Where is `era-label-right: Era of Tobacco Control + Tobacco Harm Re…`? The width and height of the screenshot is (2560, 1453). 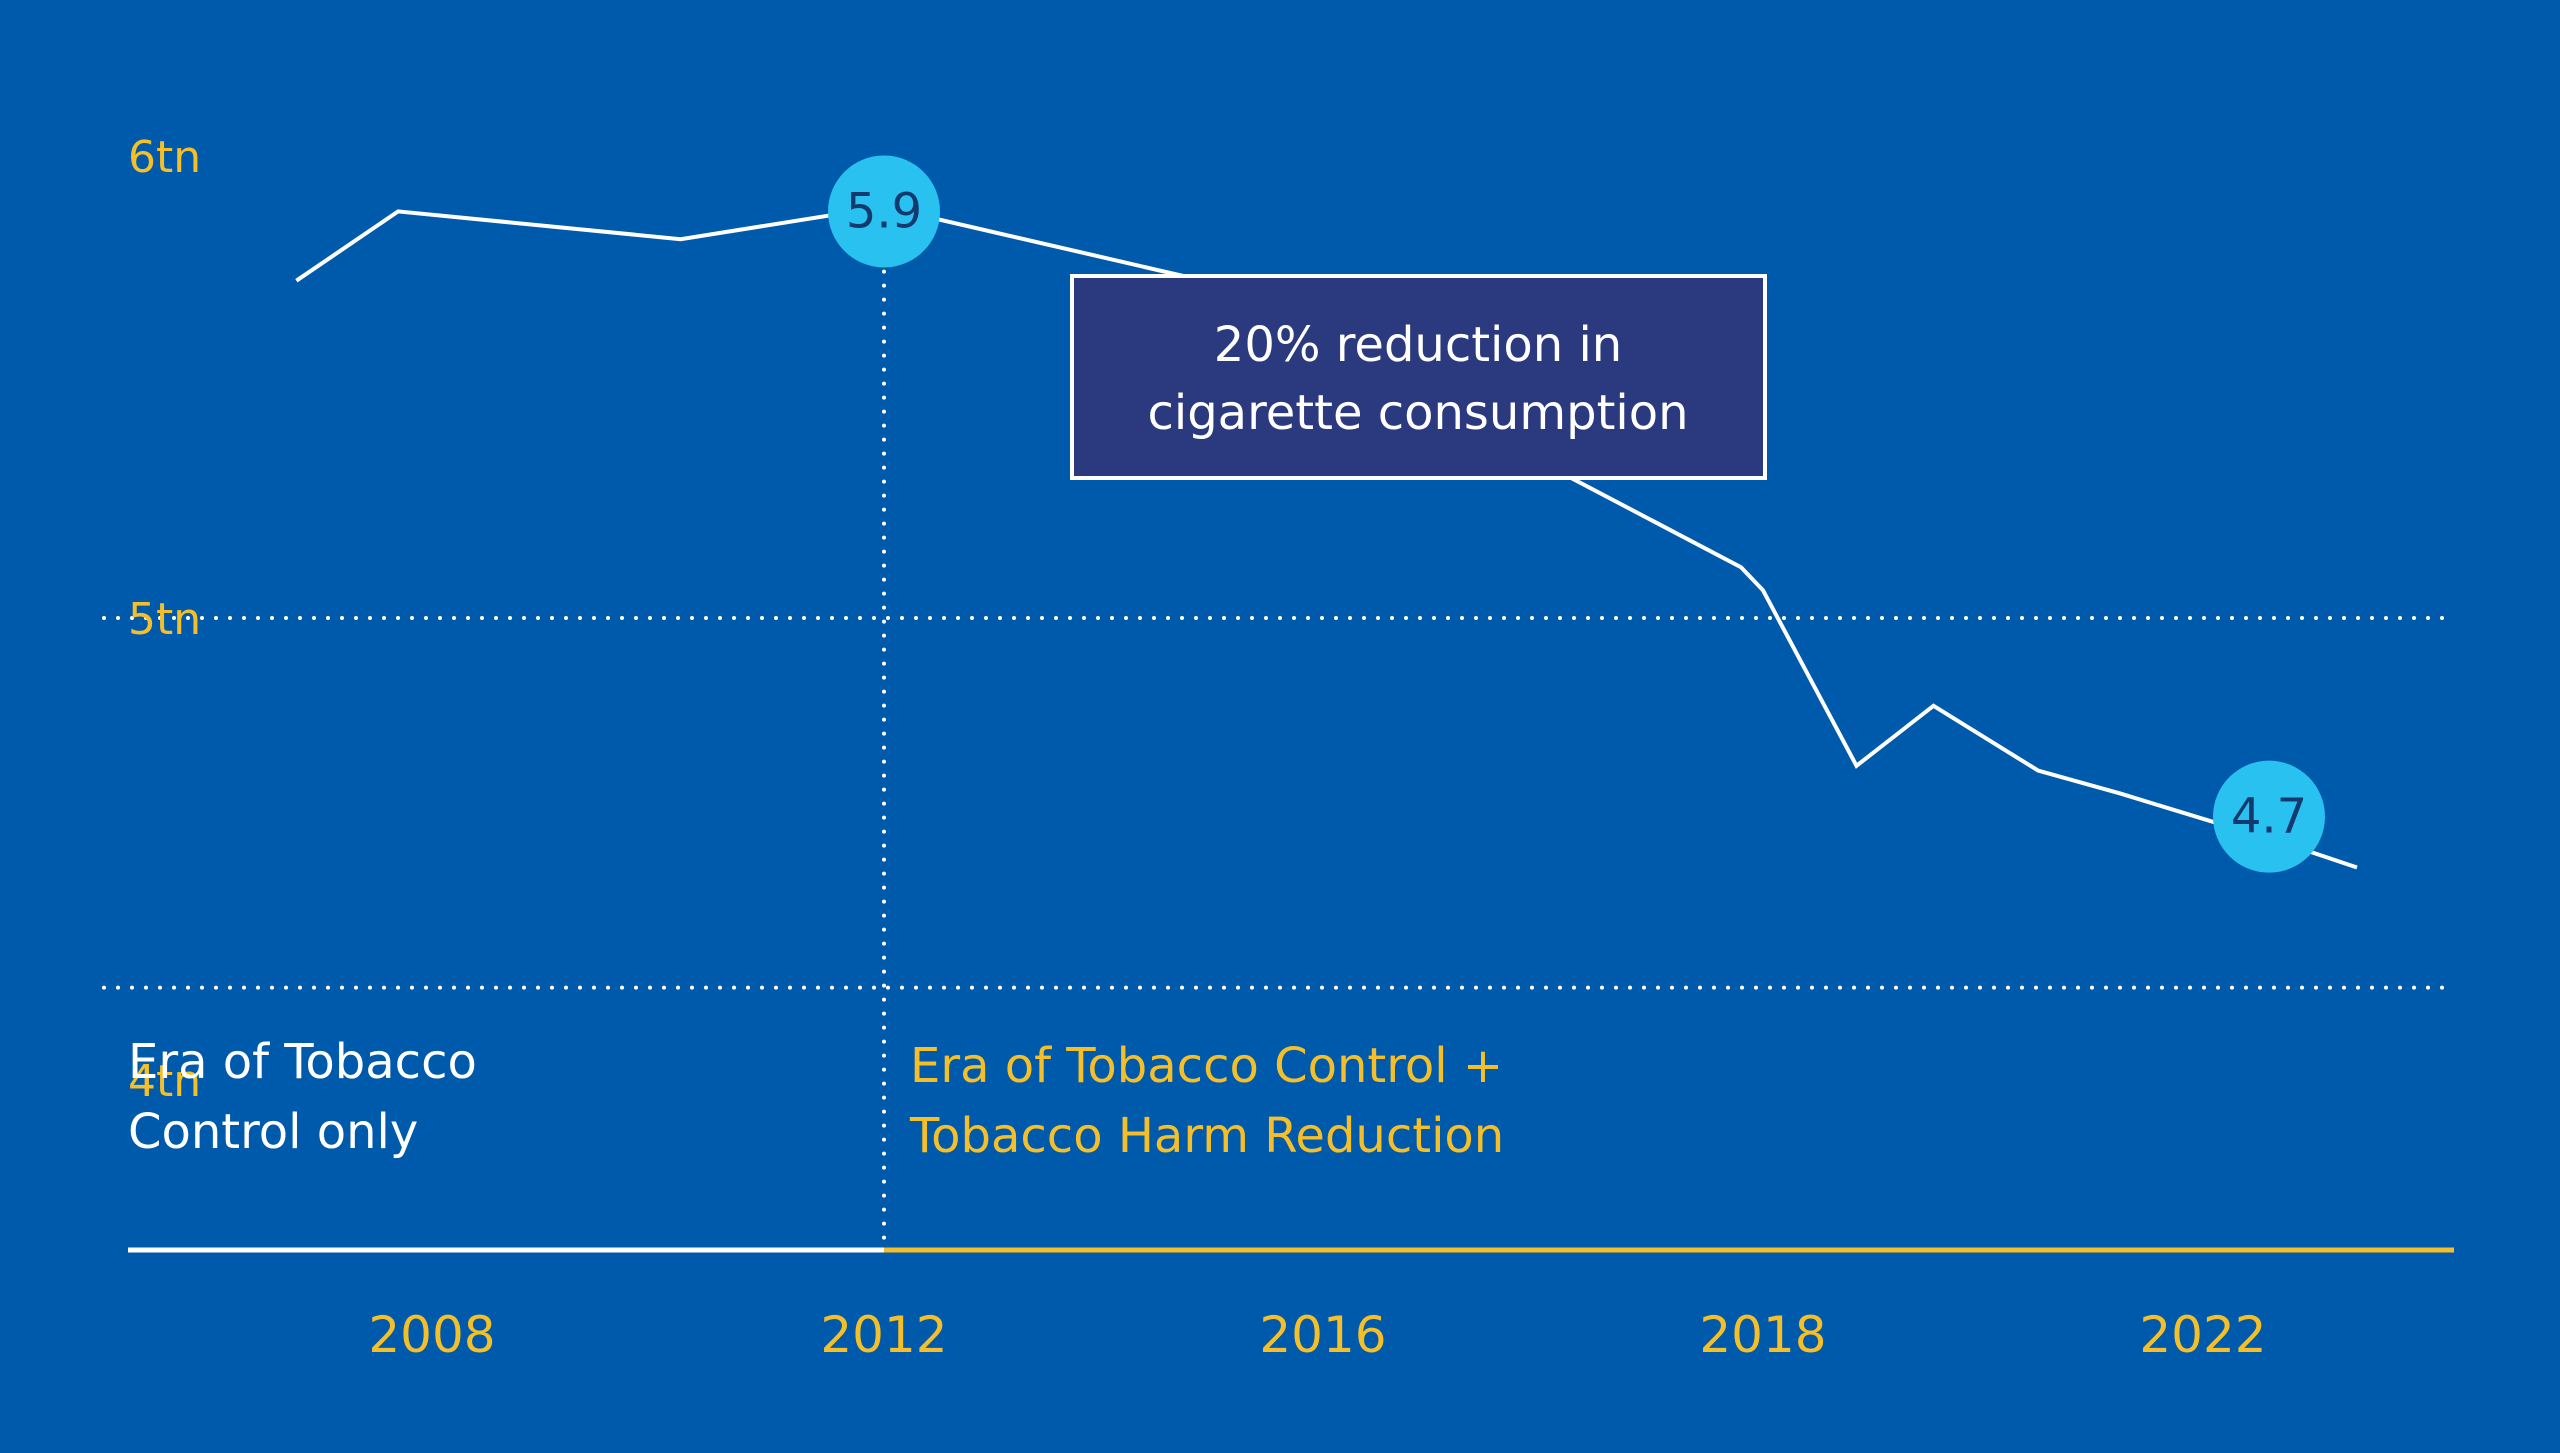
era-label-right: Era of Tobacco Control + Tobacco Harm Re… is located at coordinates (1206, 1101).